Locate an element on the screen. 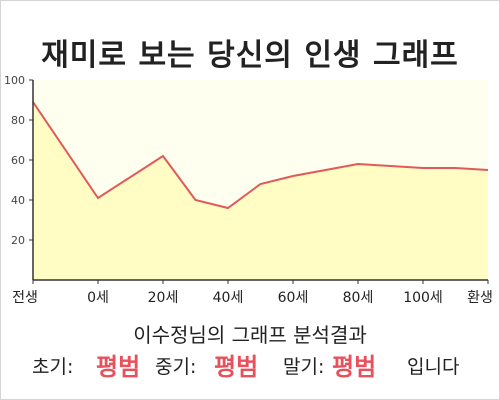  early-value: 평범 is located at coordinates (118, 367).